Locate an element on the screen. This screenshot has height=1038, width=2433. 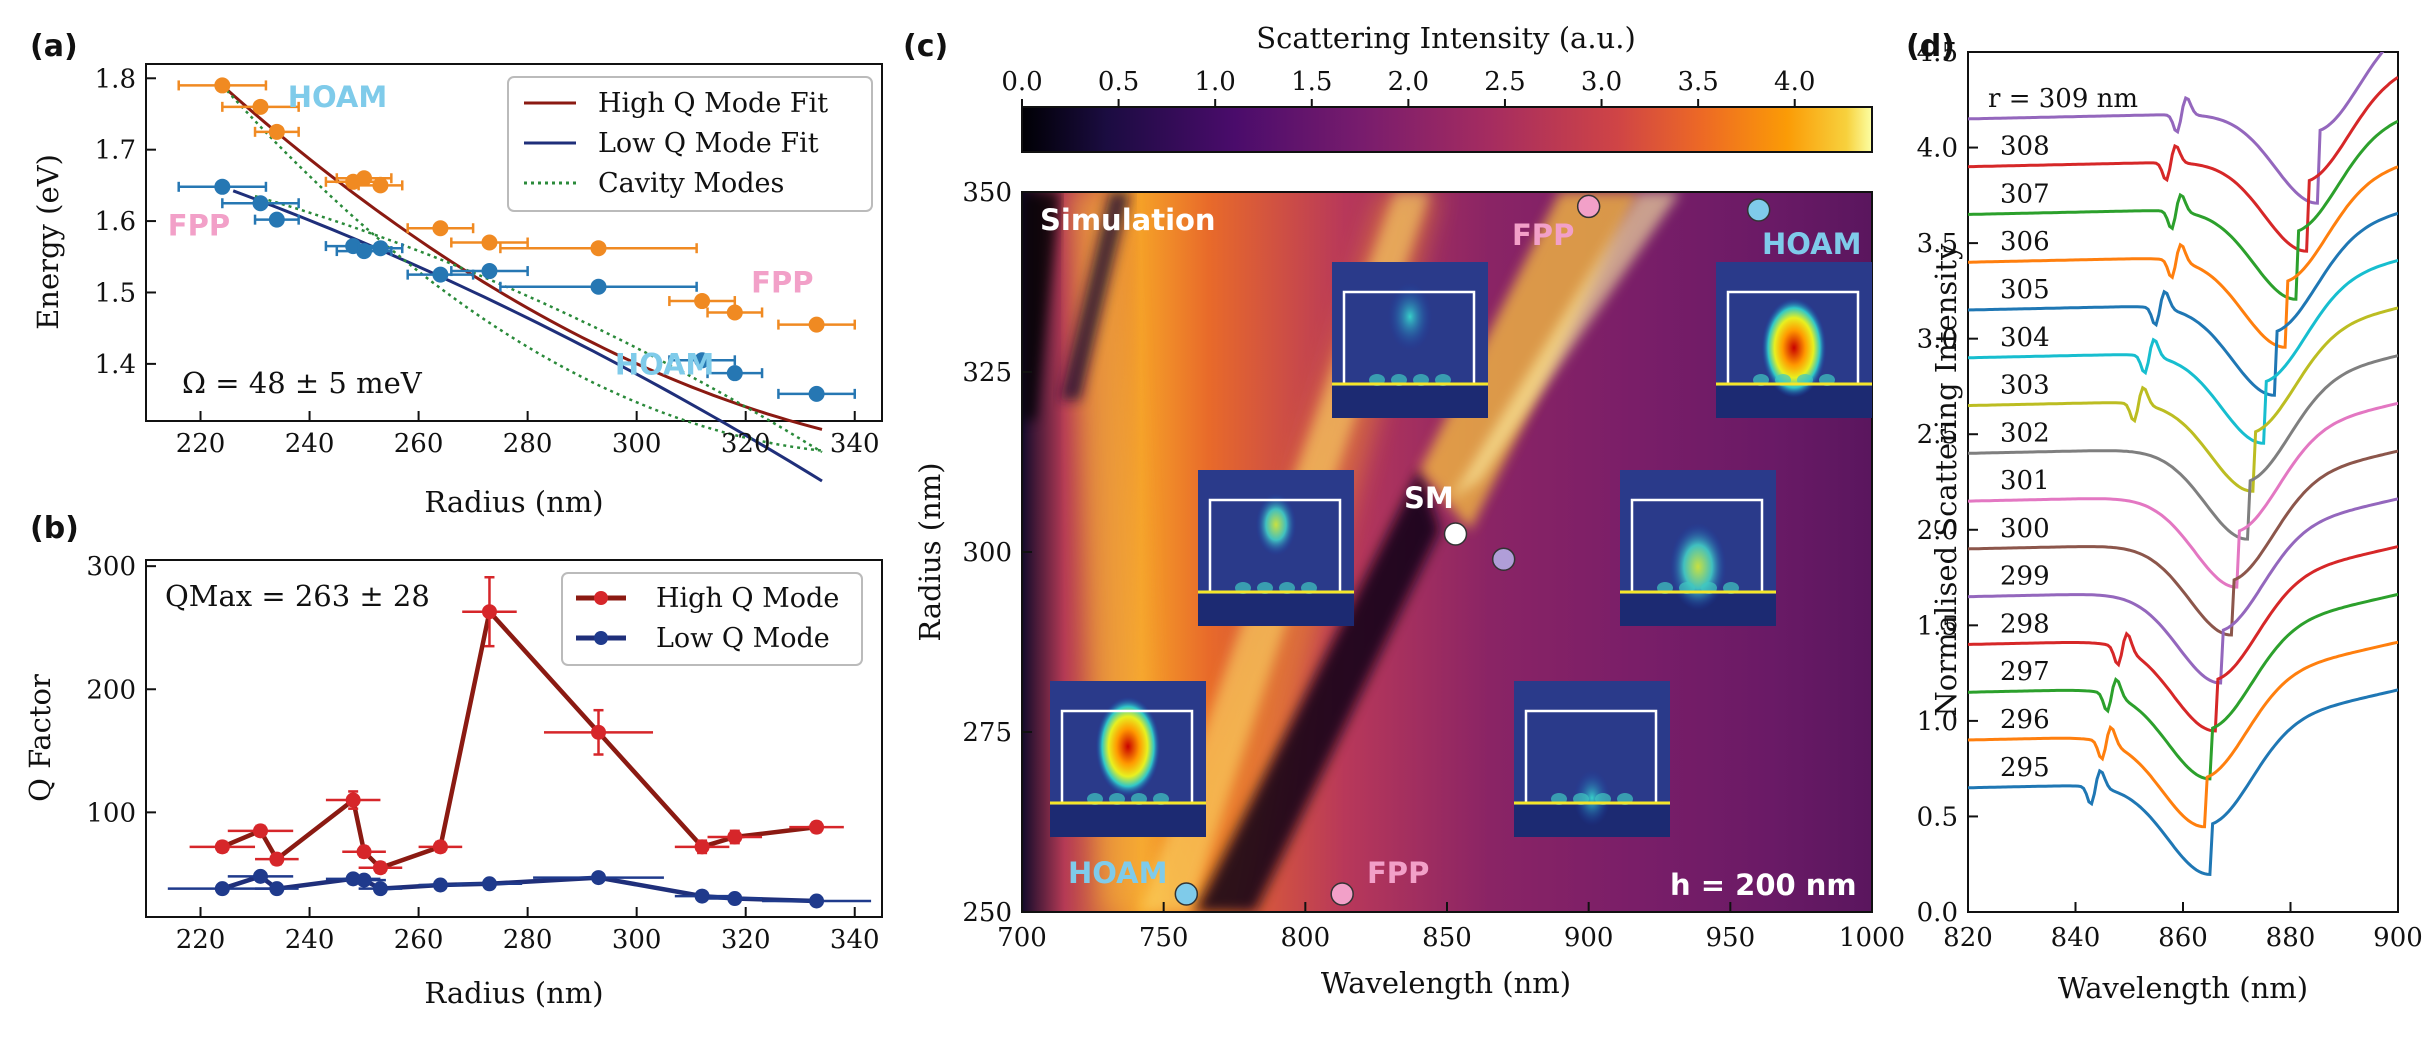
spectrum-label: 301 is located at coordinates (2025, 481).